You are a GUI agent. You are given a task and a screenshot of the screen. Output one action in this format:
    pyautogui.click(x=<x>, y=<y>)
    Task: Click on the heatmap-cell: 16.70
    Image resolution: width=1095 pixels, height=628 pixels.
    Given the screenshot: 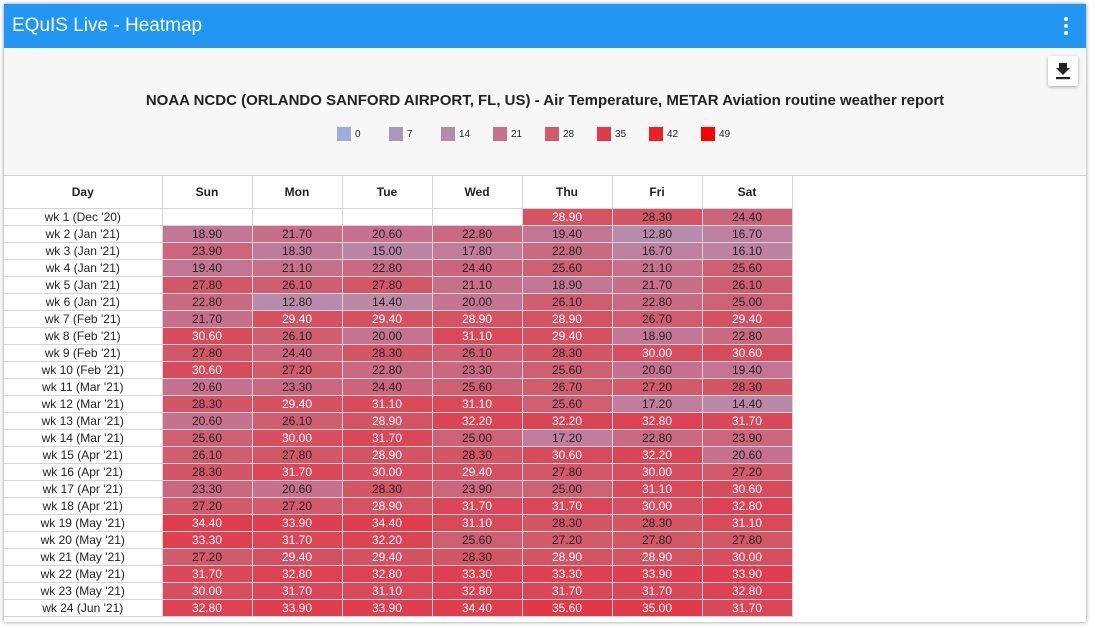 What is the action you would take?
    pyautogui.click(x=657, y=251)
    